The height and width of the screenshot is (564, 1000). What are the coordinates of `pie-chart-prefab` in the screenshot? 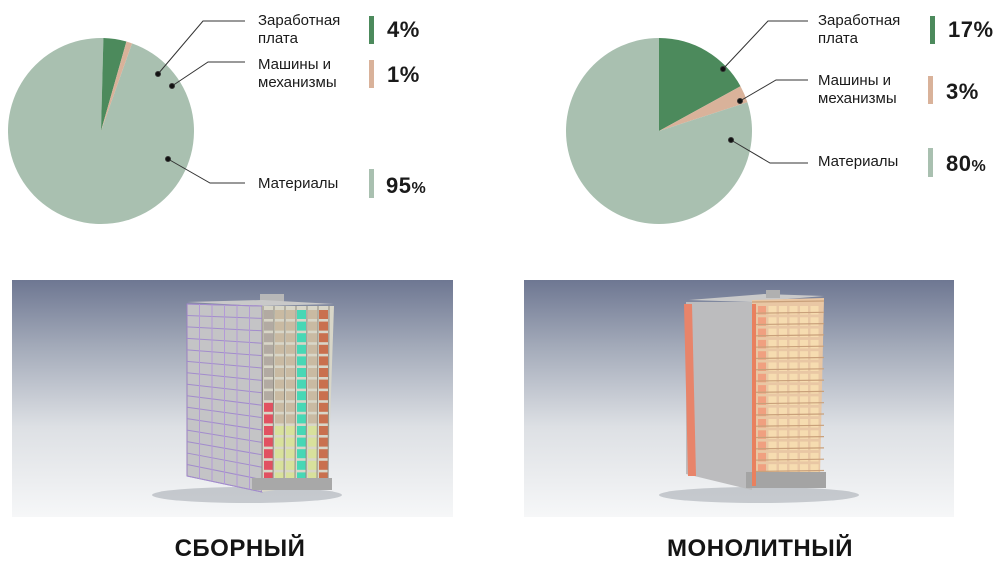 It's located at (101, 131).